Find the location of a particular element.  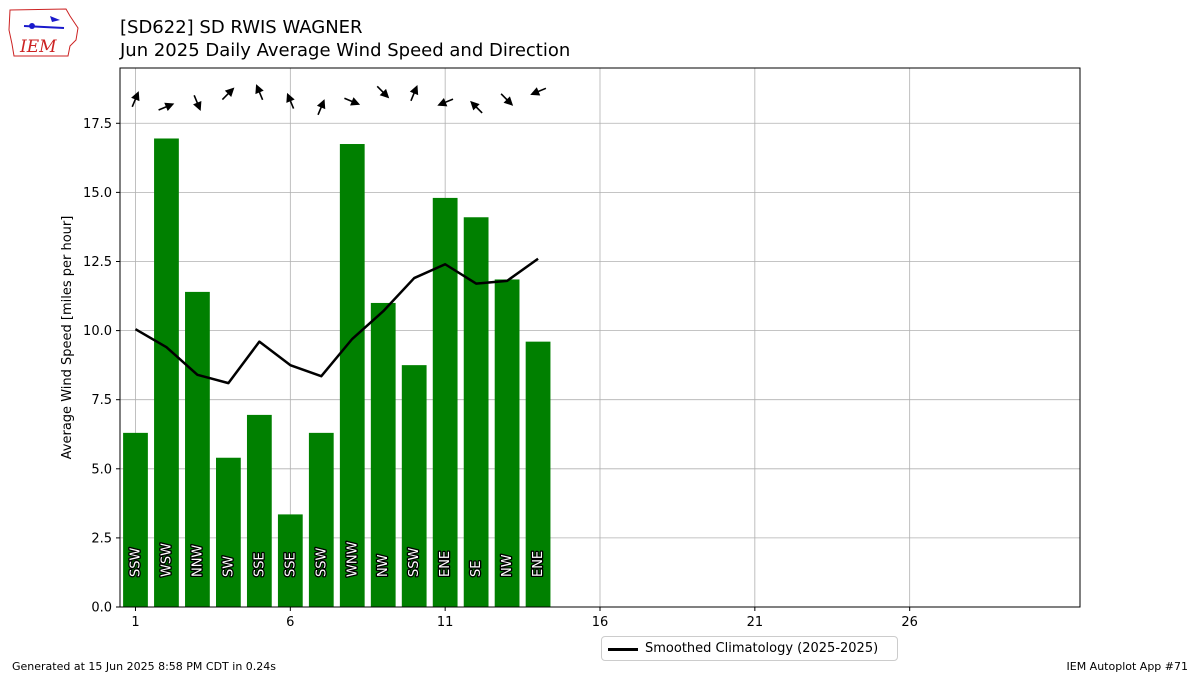

x-tick-label: 16 is located at coordinates (600, 622).